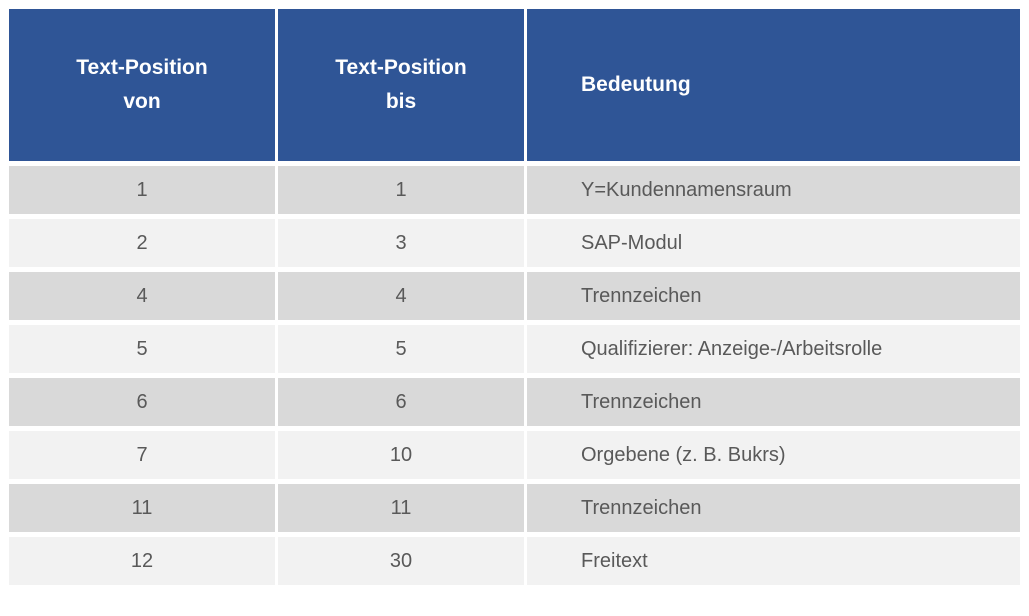  What do you see at coordinates (773, 561) in the screenshot?
I see `cell-bedeutung: Freitext` at bounding box center [773, 561].